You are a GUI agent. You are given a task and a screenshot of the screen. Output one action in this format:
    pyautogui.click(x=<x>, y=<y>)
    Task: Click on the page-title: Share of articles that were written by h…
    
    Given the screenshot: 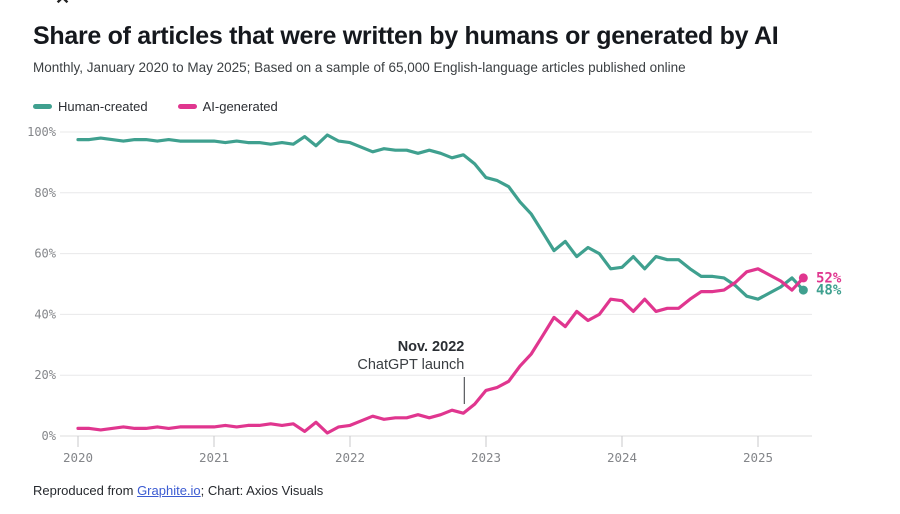 What is the action you would take?
    pyautogui.click(x=406, y=36)
    